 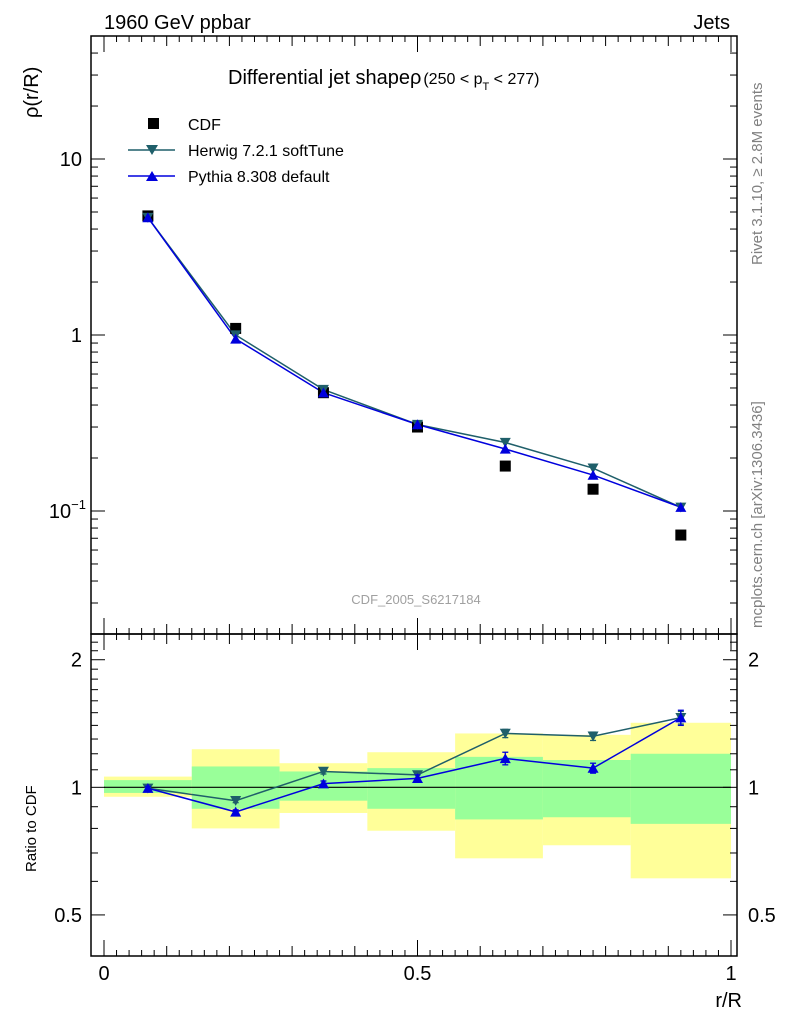 I want to click on ratio-y-tick-label-left: 1, so click(x=76, y=788).